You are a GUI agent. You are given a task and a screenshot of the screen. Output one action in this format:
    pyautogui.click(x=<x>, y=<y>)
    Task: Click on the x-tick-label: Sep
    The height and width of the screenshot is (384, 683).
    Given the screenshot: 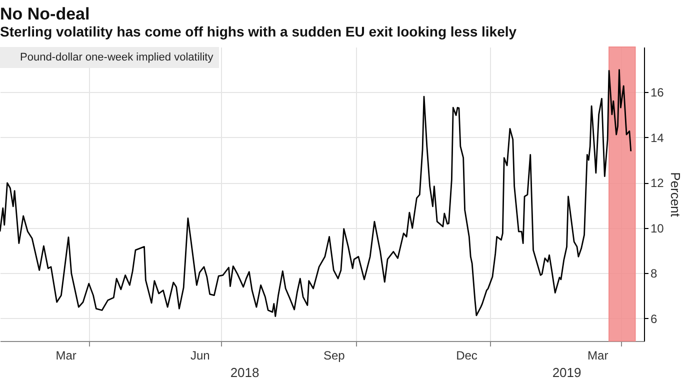 What is the action you would take?
    pyautogui.click(x=334, y=355)
    